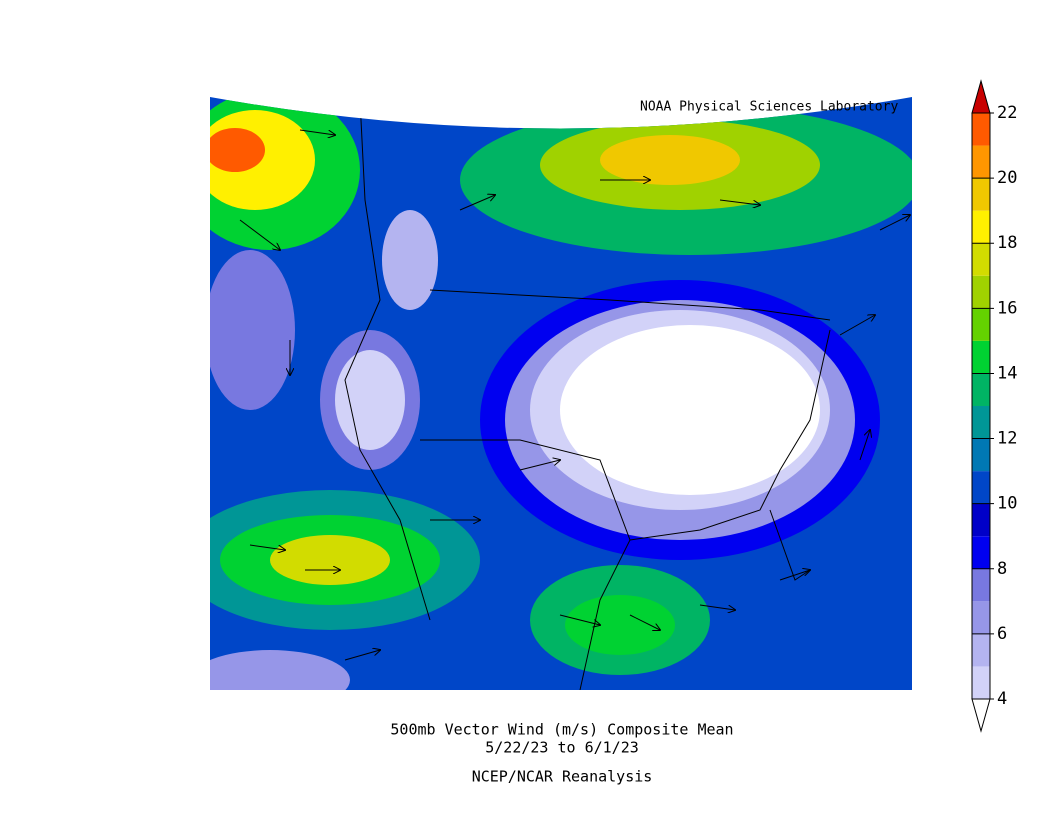 The width and height of the screenshot is (1050, 817). I want to click on caption-source: NCEP/NCAR Reanalysis, so click(562, 777).